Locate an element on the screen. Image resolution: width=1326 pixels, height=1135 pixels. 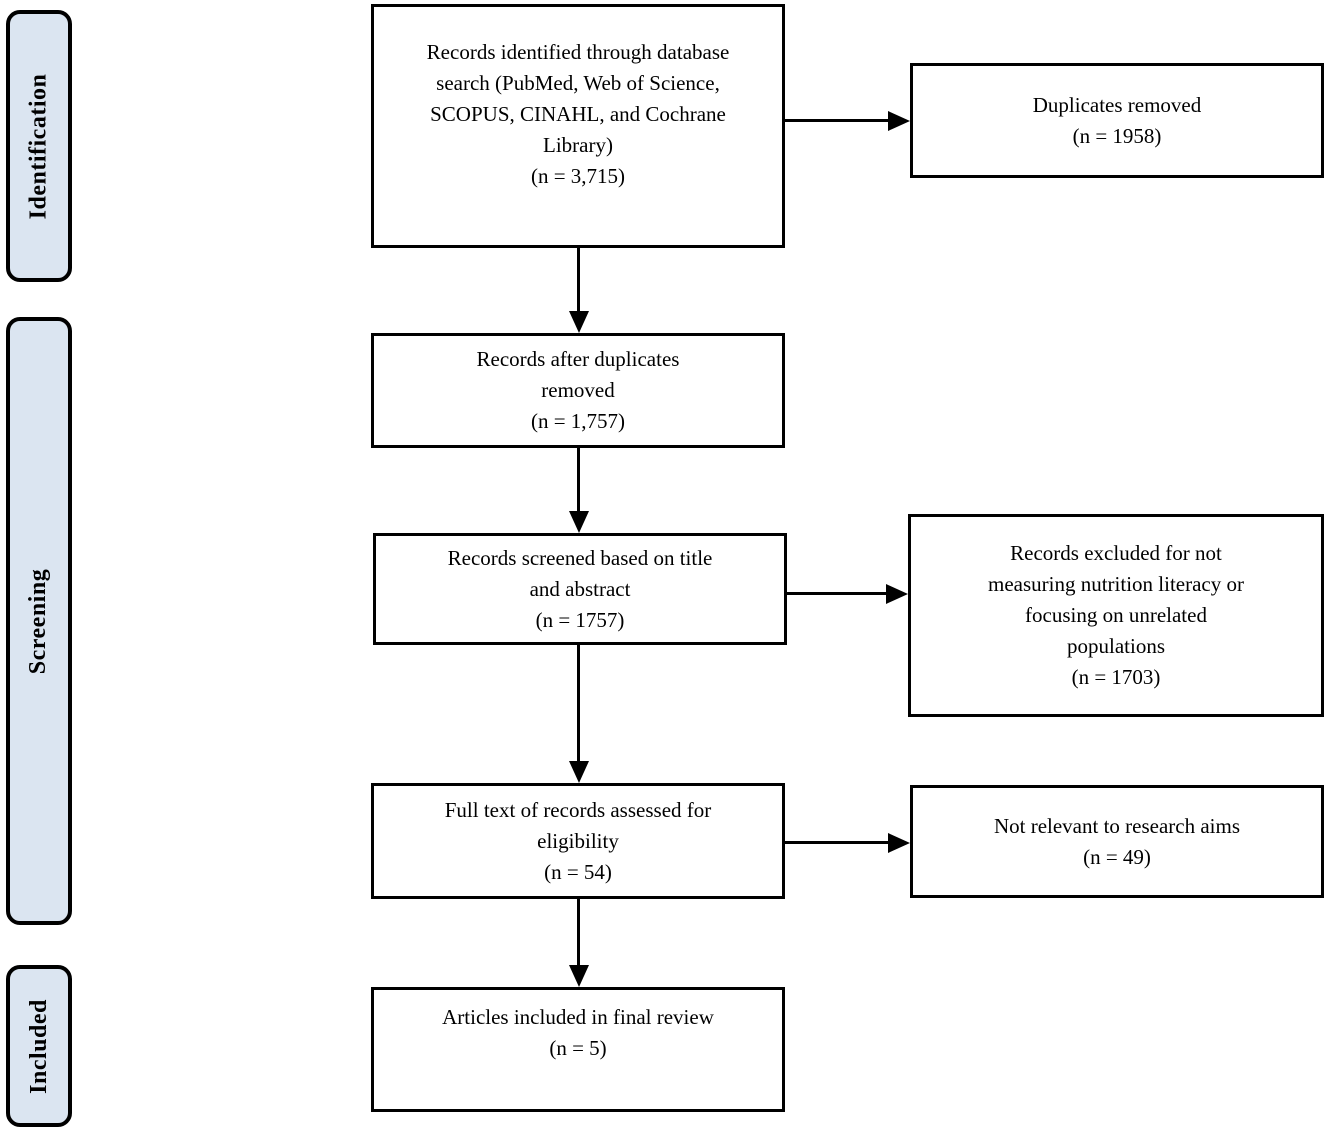
arrow-full-text-to-included is located at coordinates (578, 943).